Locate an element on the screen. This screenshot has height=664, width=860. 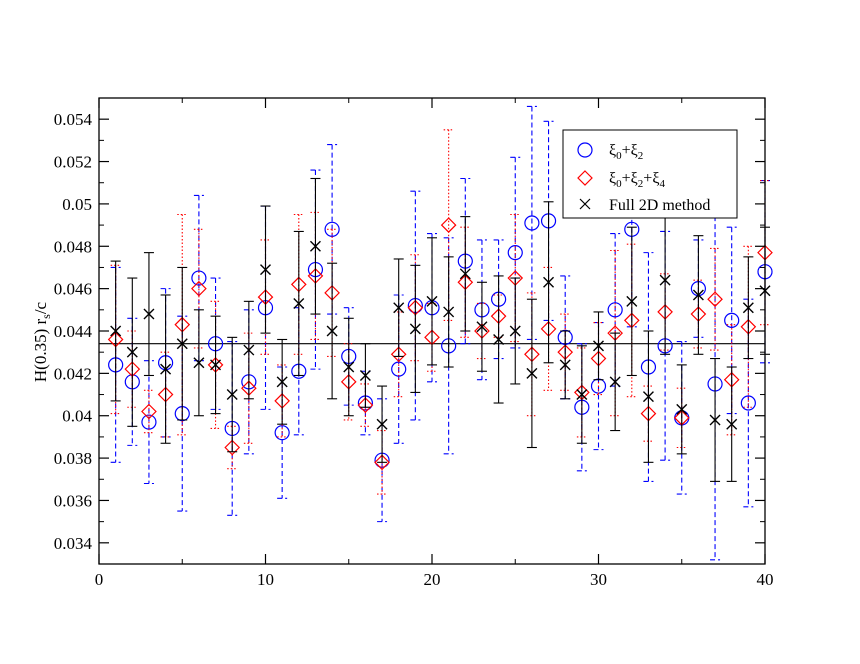
y-tick-label: 0.046 is located at coordinates (73, 289).